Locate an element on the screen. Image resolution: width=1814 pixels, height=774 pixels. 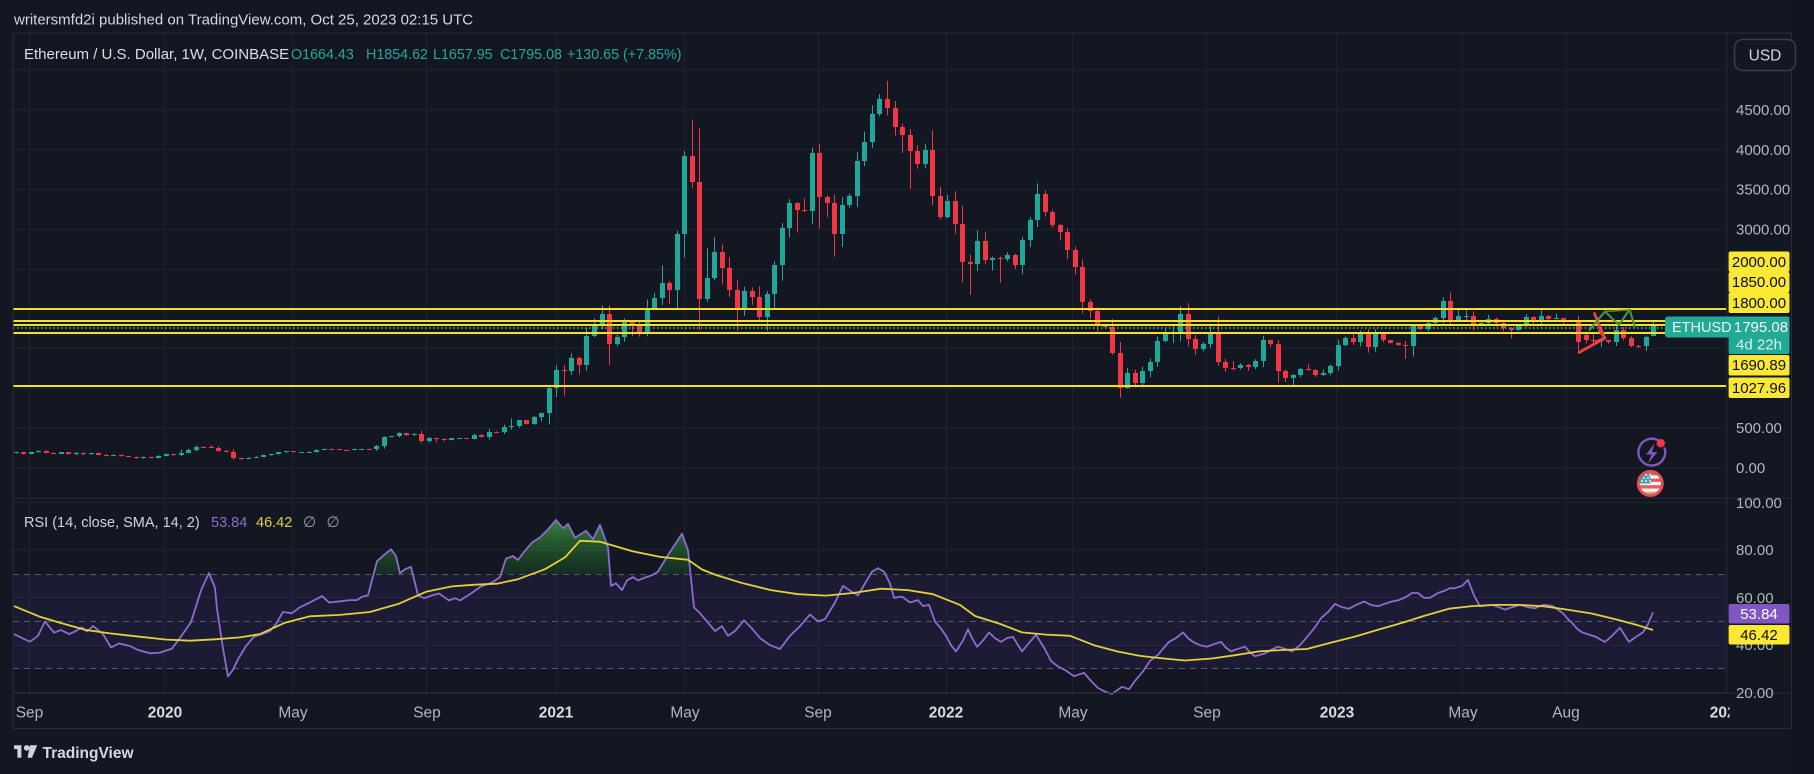
svg-text: 4d 22h is located at coordinates (1759, 345).